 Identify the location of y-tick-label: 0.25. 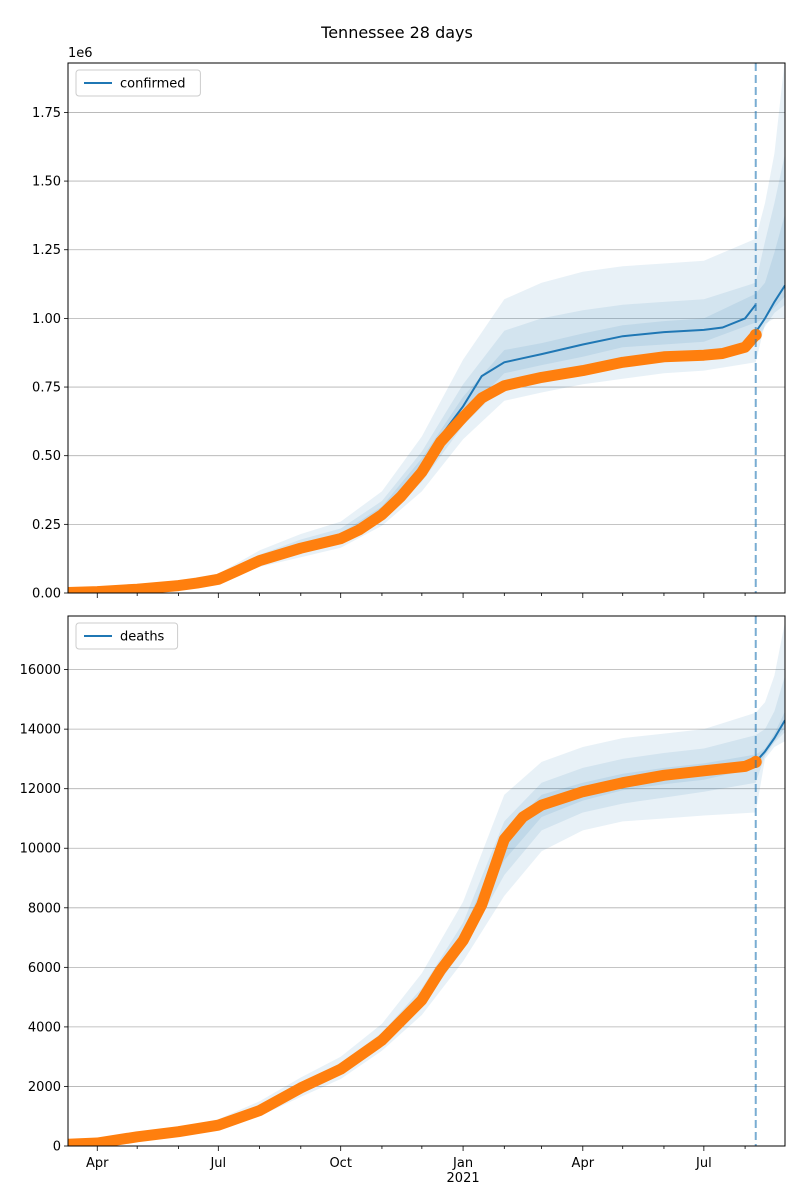
(46, 525).